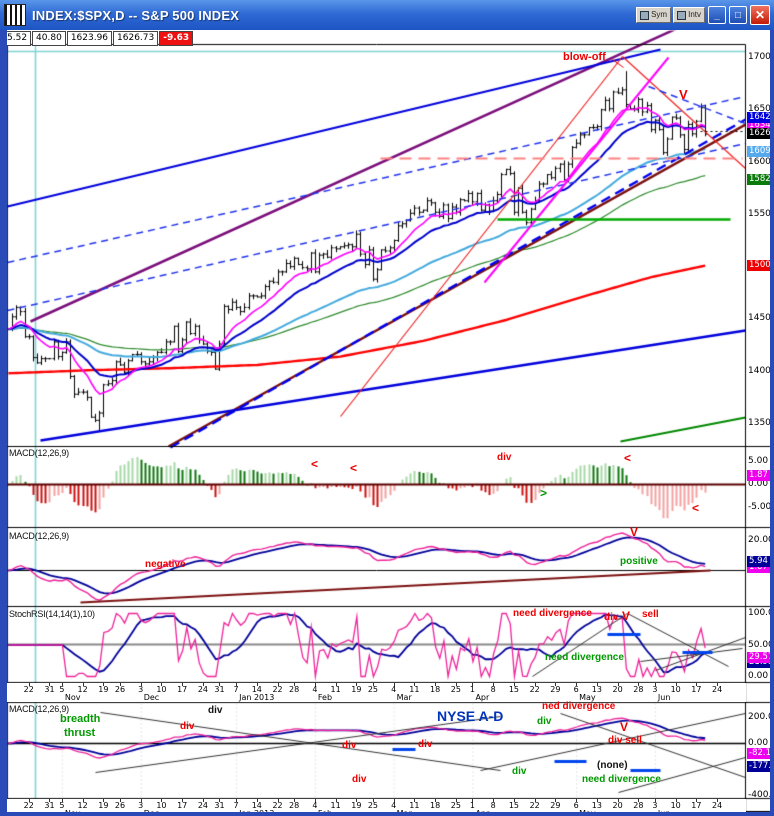 The image size is (774, 816). What do you see at coordinates (294, 805) in the screenshot?
I see `date-tick-label: 28` at bounding box center [294, 805].